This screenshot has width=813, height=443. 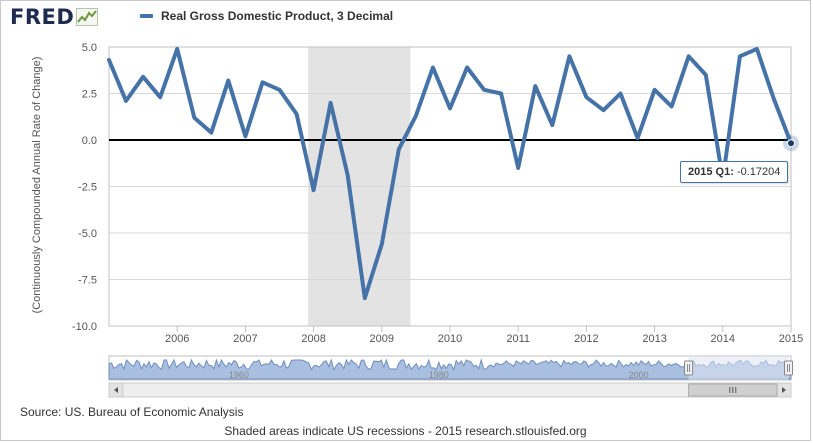 What do you see at coordinates (89, 141) in the screenshot?
I see `y-tick-label: 0.0` at bounding box center [89, 141].